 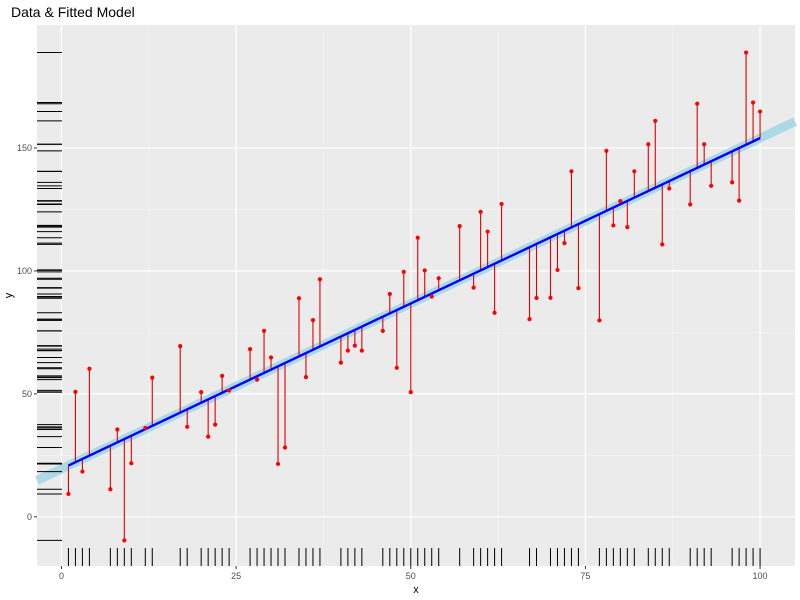 What do you see at coordinates (73, 12) in the screenshot?
I see `chart-title: Data & Fitted Model` at bounding box center [73, 12].